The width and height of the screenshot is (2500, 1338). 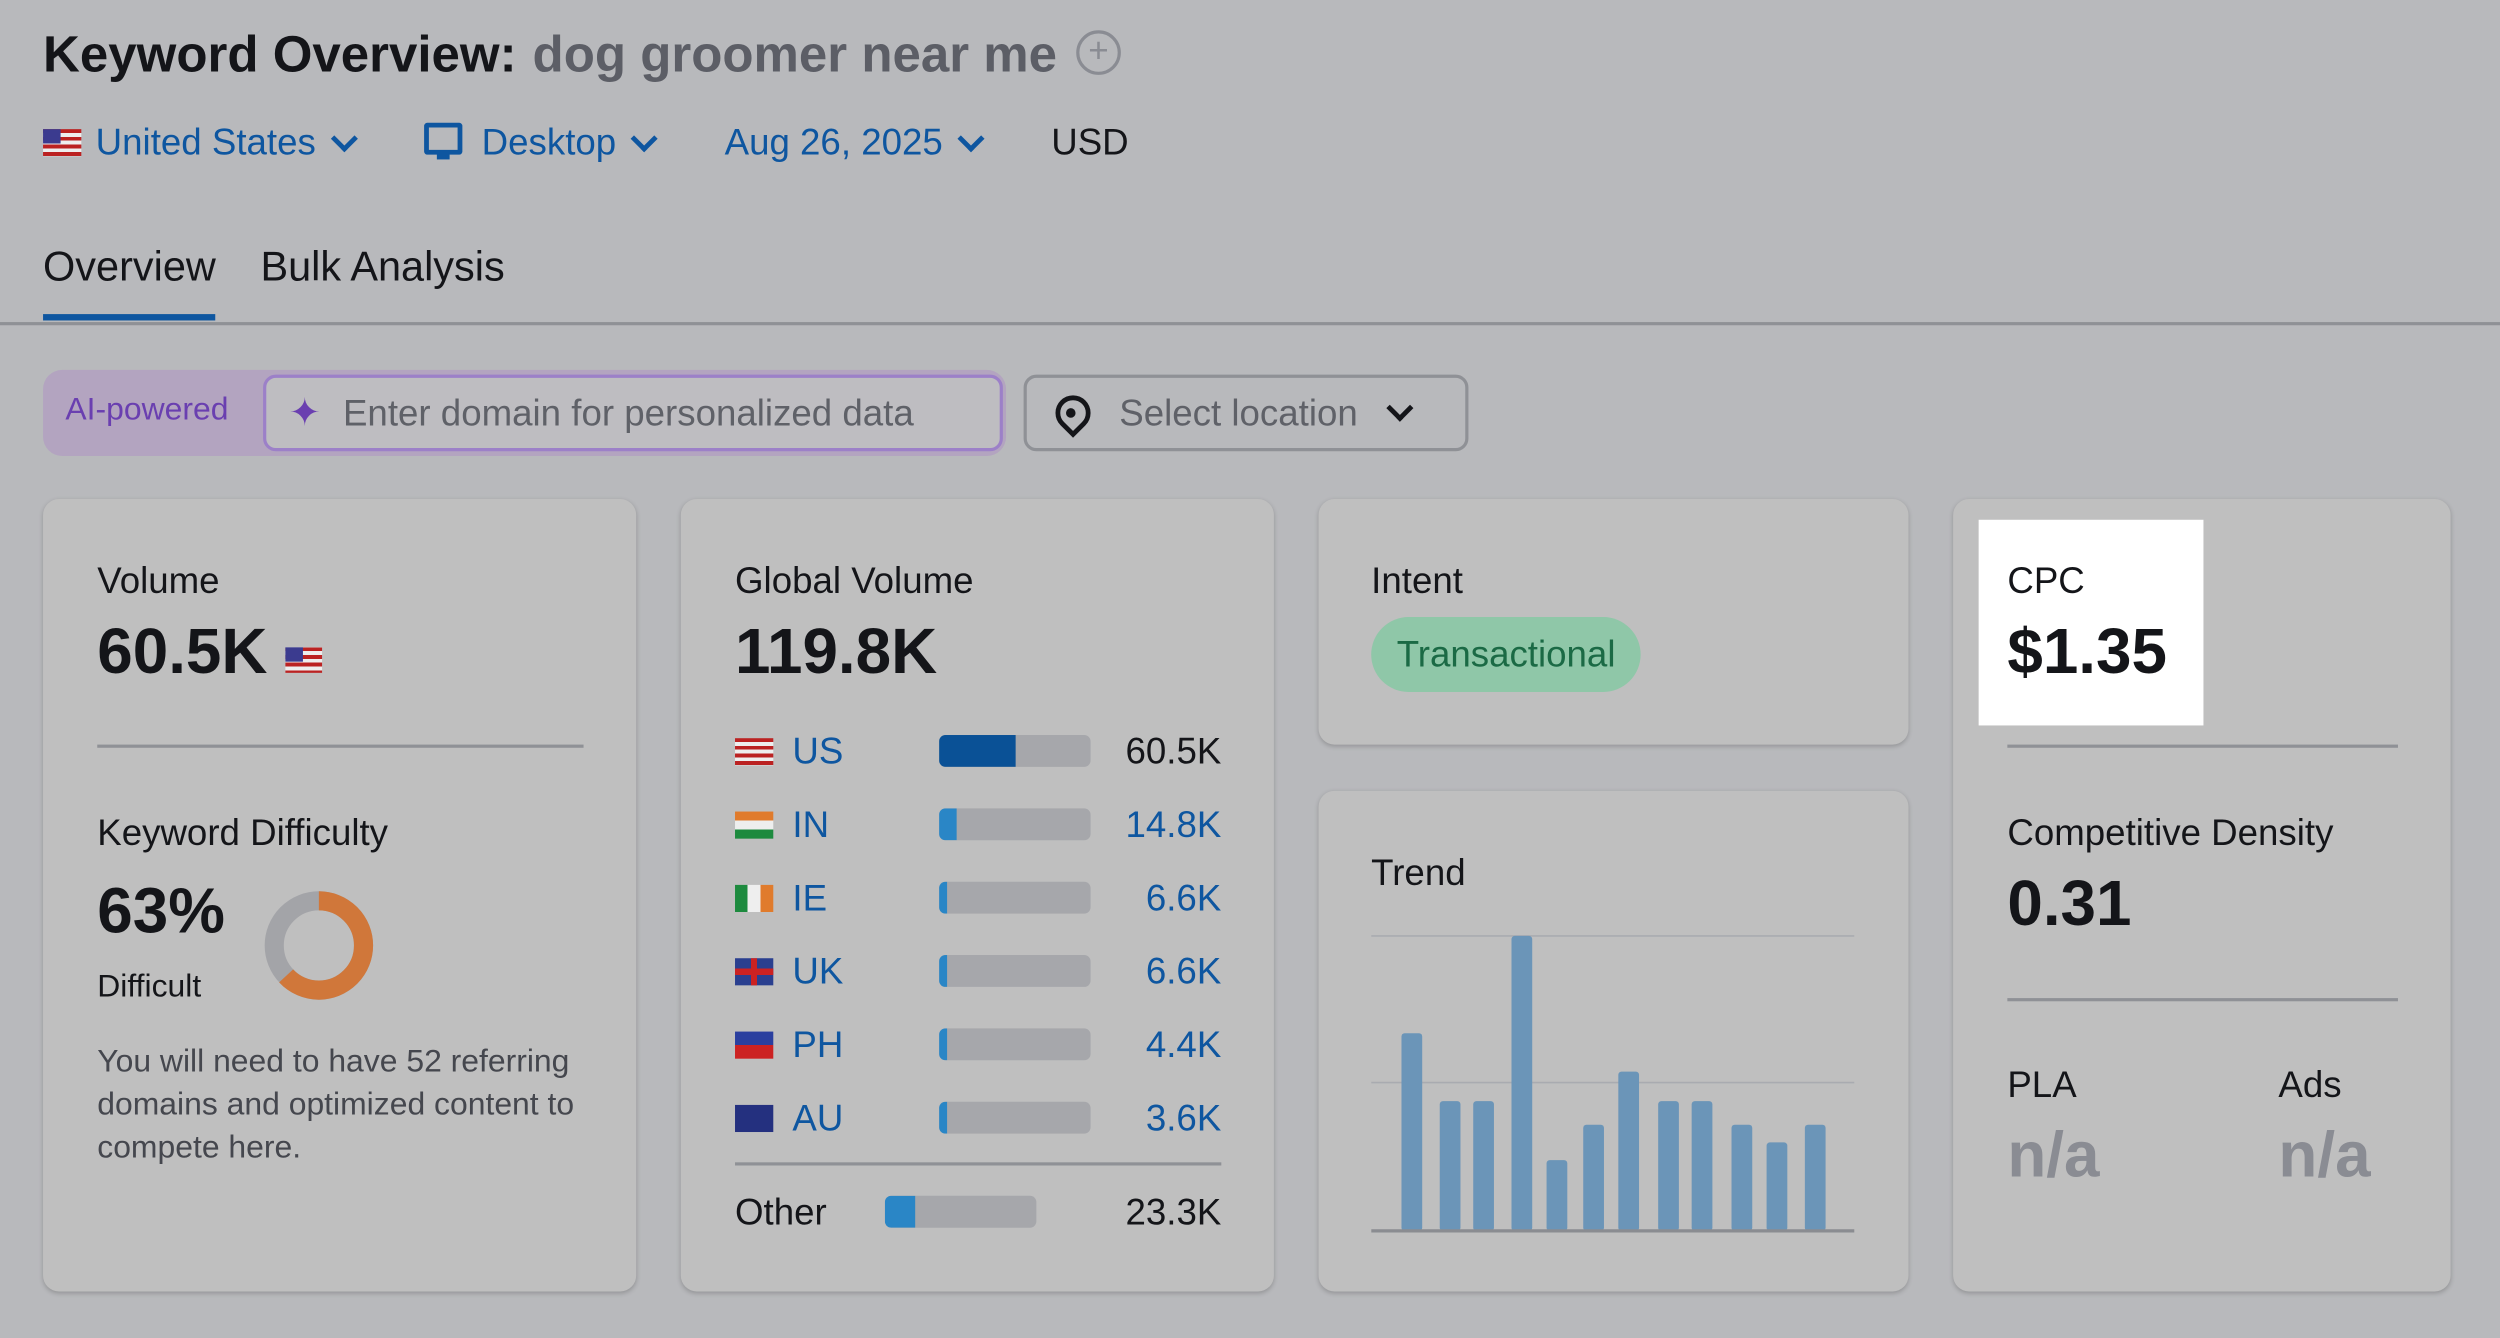 What do you see at coordinates (1090, 142) in the screenshot?
I see `currency-label: USD` at bounding box center [1090, 142].